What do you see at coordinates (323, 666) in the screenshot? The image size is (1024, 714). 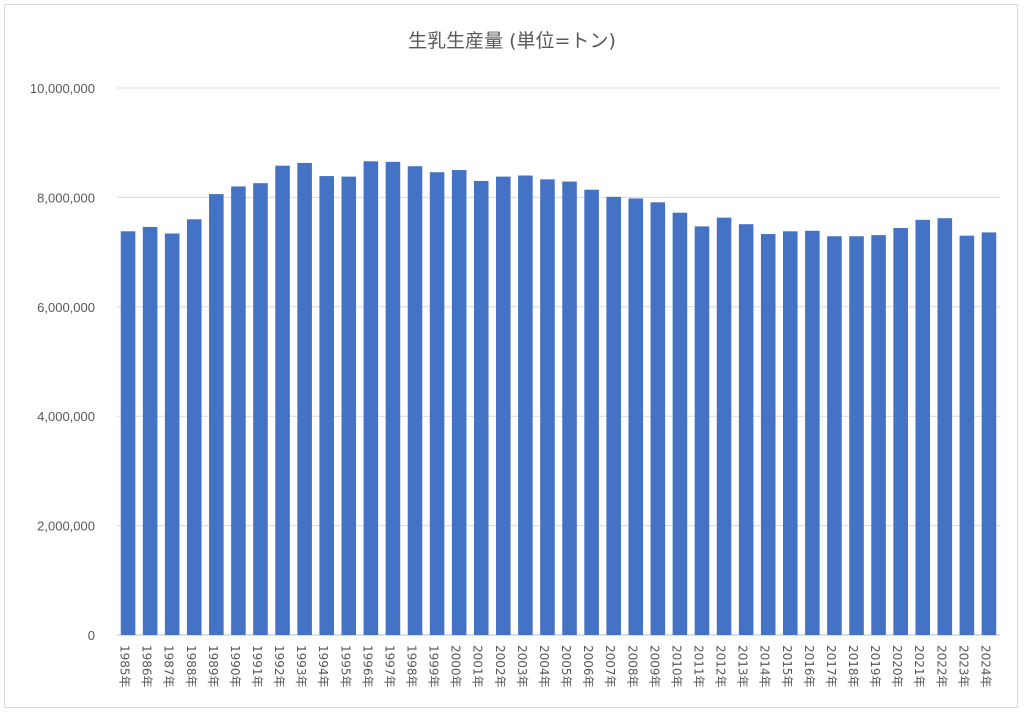 I see `x-tick-label: 1994年` at bounding box center [323, 666].